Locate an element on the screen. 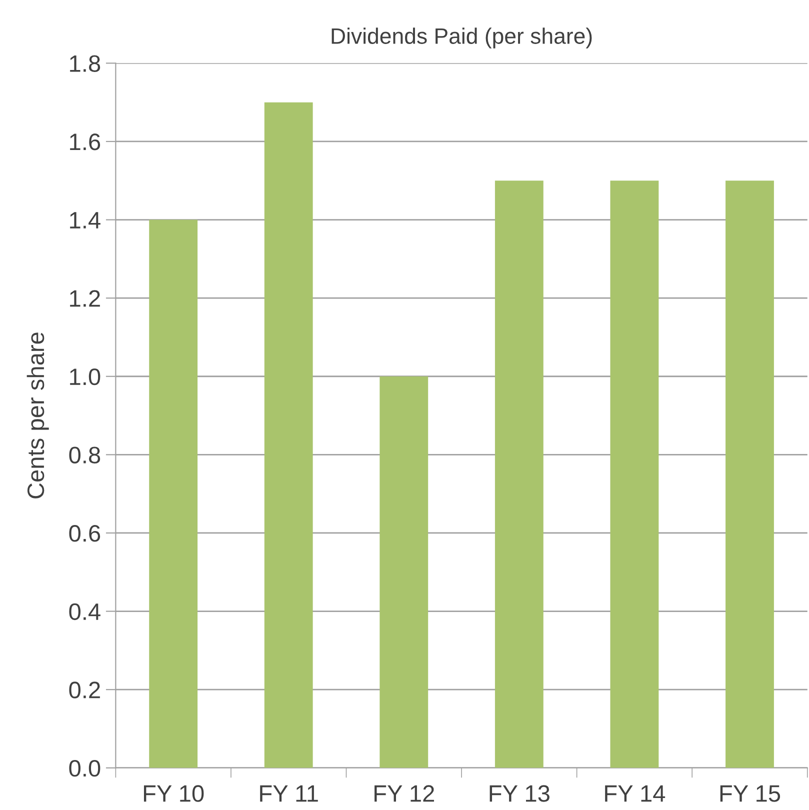 This screenshot has width=809, height=810. y-tick-label: 1.0 is located at coordinates (85, 377).